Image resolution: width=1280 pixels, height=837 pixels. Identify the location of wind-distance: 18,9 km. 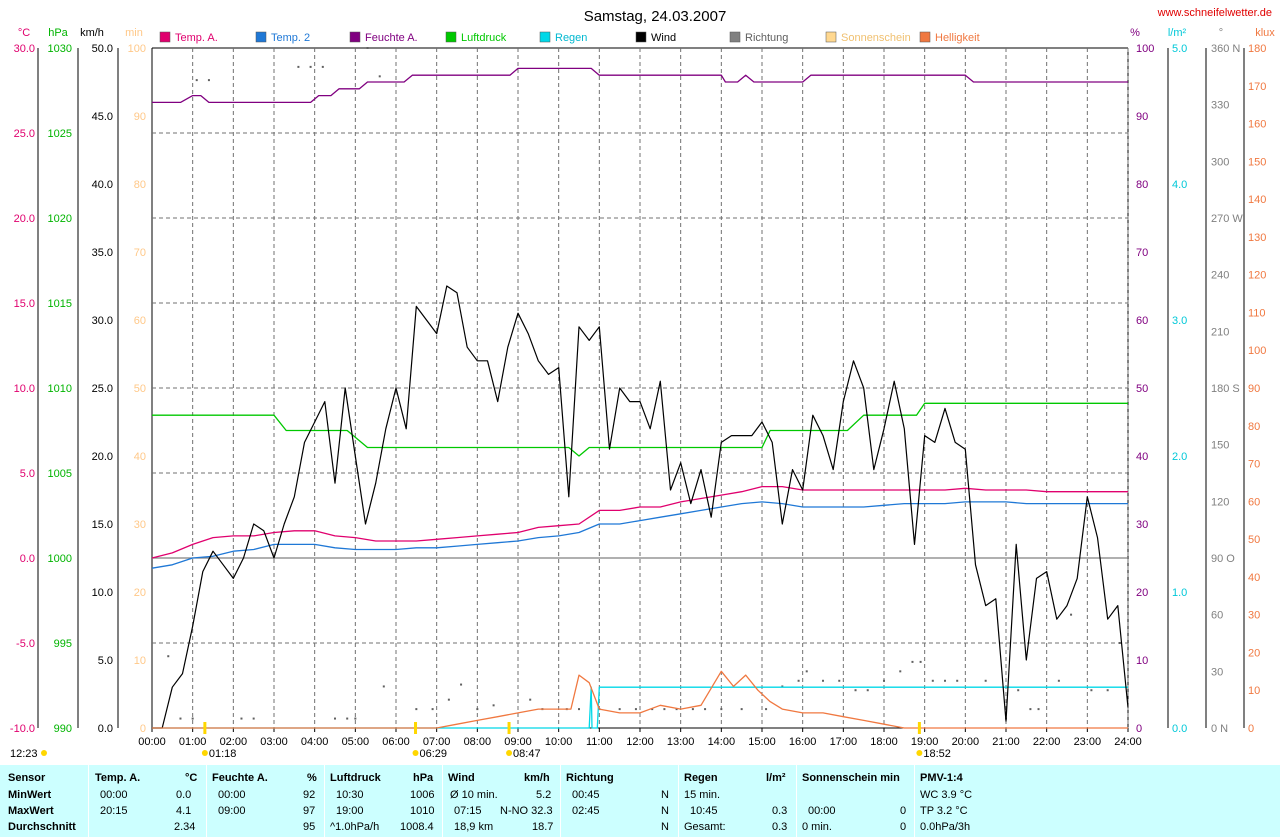
(474, 827).